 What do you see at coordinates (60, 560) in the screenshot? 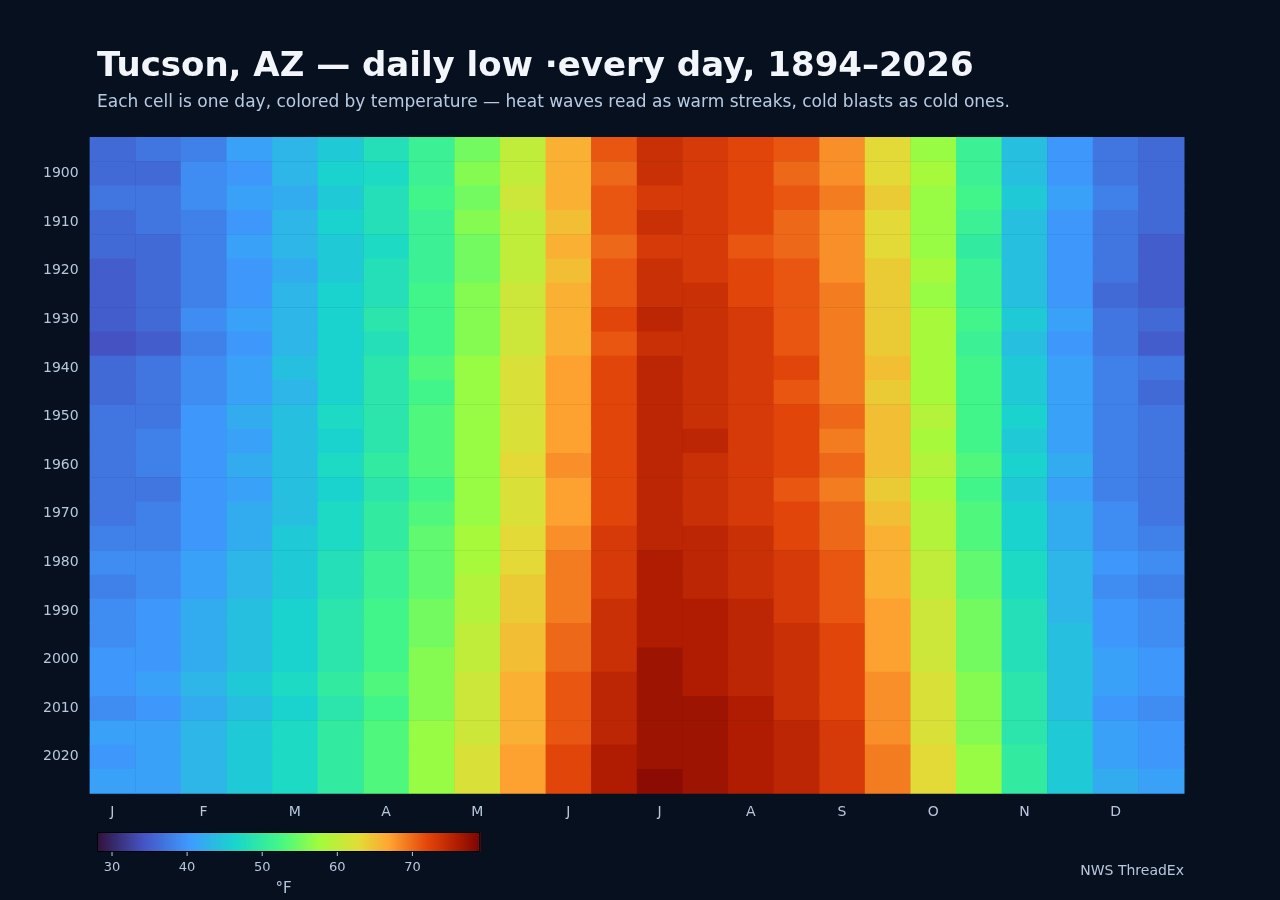
I see `y-tick-label: 1980` at bounding box center [60, 560].